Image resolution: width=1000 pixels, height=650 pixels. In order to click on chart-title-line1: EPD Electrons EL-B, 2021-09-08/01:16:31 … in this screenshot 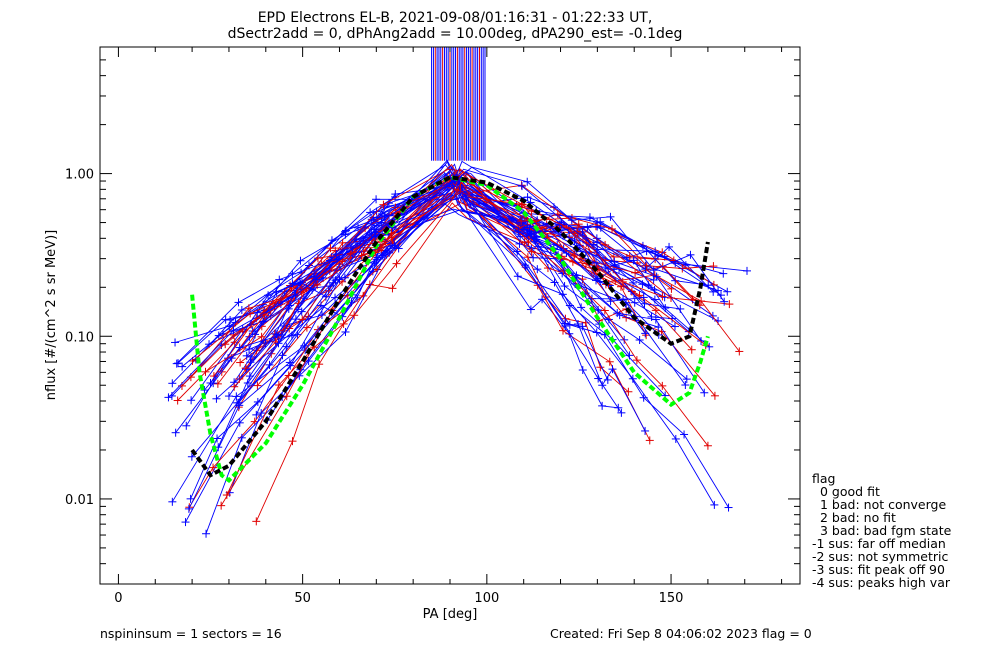, I will do `click(455, 18)`.